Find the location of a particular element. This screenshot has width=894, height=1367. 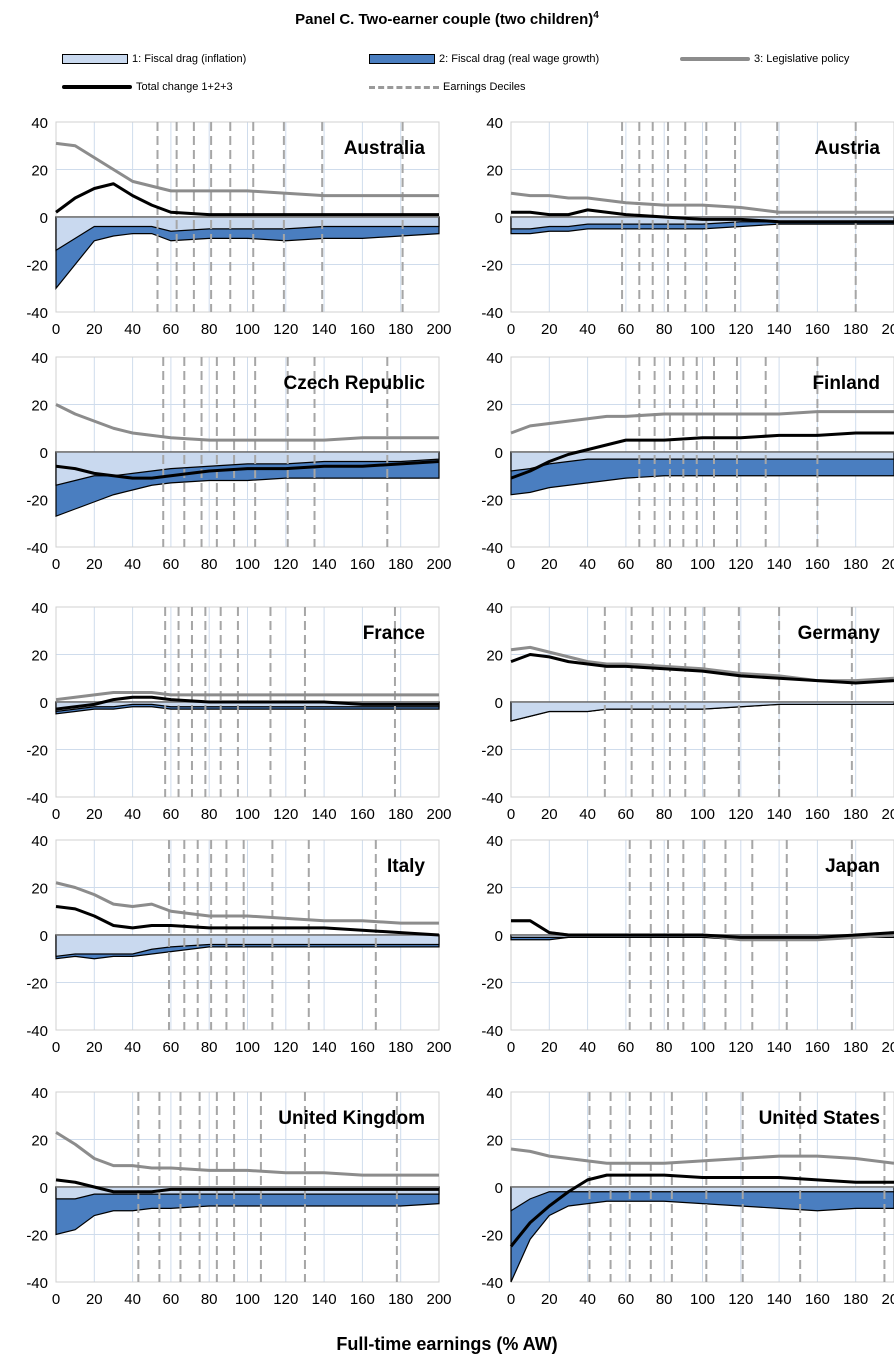

line-total-czech-republic is located at coordinates (247, 470).